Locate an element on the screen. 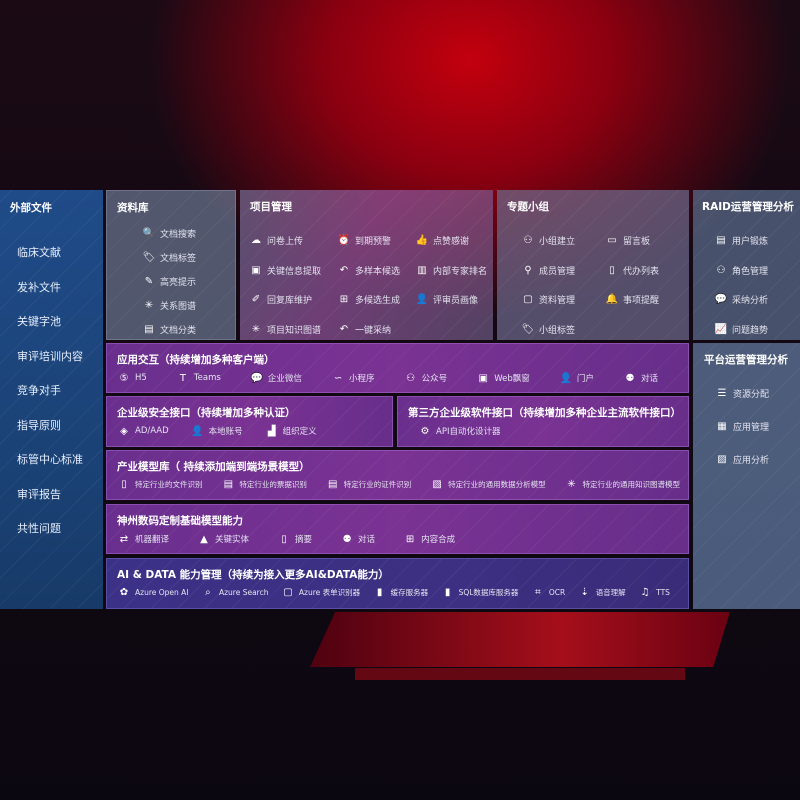  feature-item: ▭ 留言板 is located at coordinates (645, 241).